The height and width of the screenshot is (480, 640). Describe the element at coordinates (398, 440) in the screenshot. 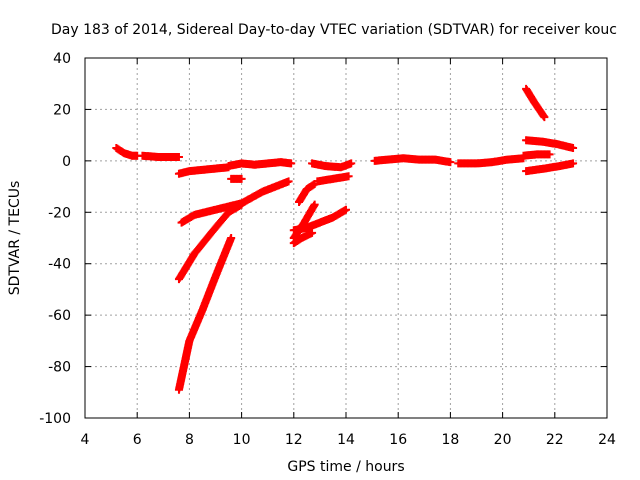

I see `x-tick-label: 16` at that location.